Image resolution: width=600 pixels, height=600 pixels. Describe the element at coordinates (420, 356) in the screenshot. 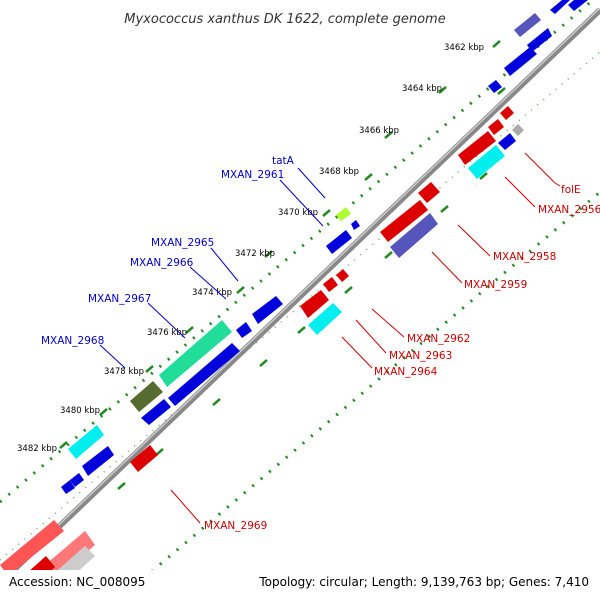

I see `gene-label-mxan-2963: MXAN_2963` at that location.